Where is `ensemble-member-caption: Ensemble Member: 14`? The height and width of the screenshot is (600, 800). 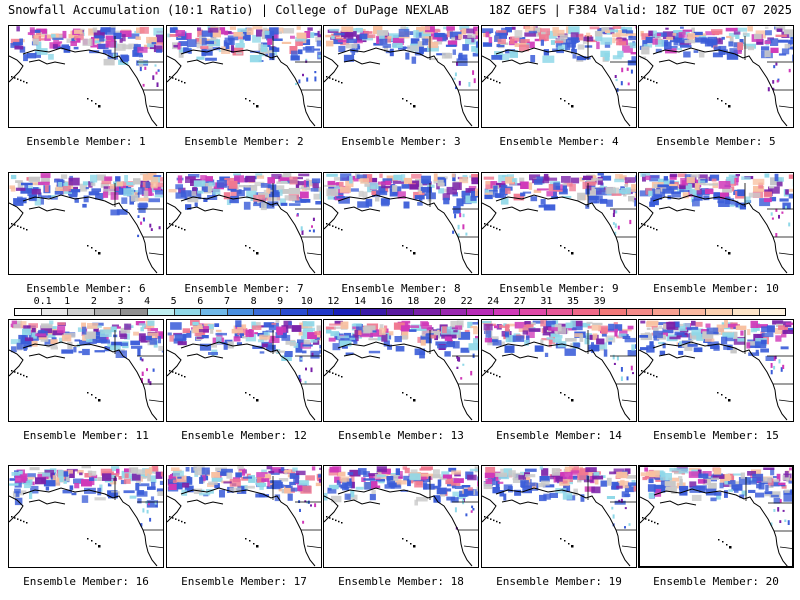 ensemble-member-caption: Ensemble Member: 14 is located at coordinates (559, 435).